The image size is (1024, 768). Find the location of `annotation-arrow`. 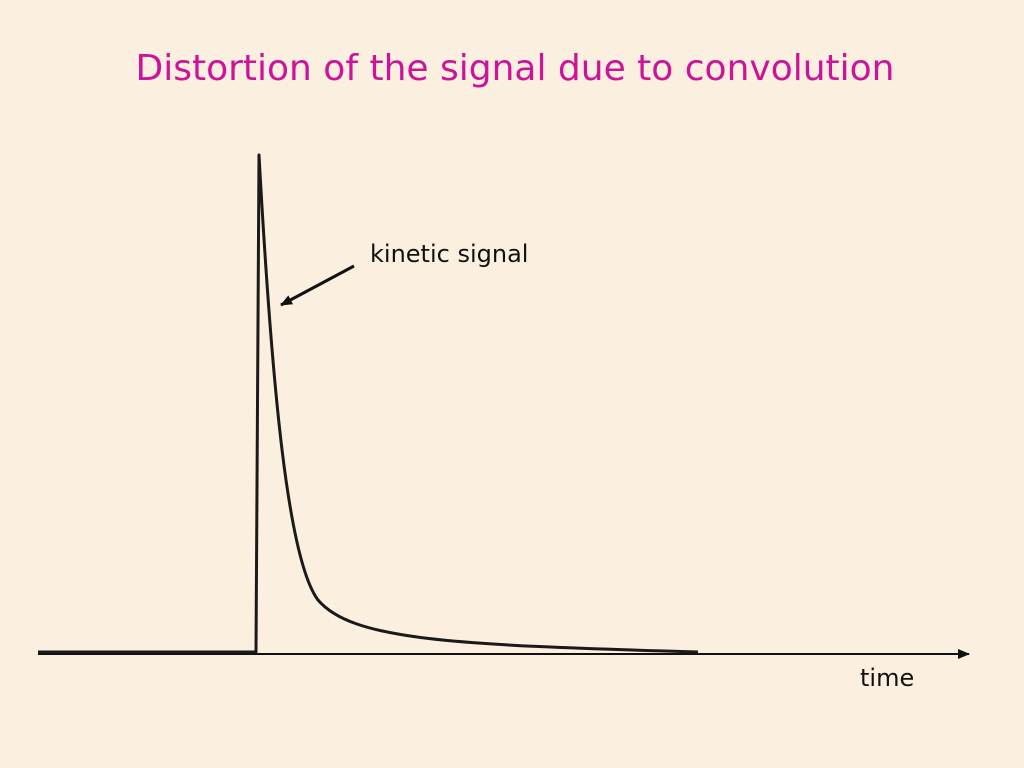

annotation-arrow is located at coordinates (317, 285).